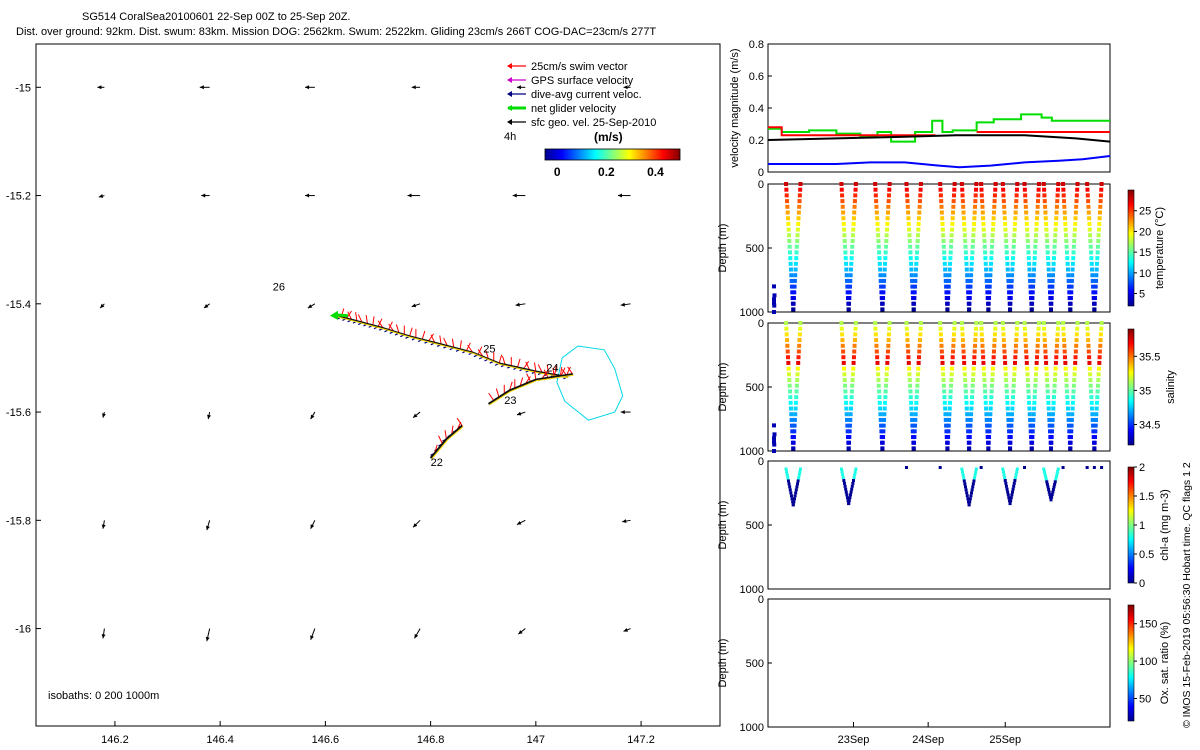 Image resolution: width=1200 pixels, height=750 pixels. What do you see at coordinates (761, 600) in the screenshot?
I see `y-tick-label: 0` at bounding box center [761, 600].